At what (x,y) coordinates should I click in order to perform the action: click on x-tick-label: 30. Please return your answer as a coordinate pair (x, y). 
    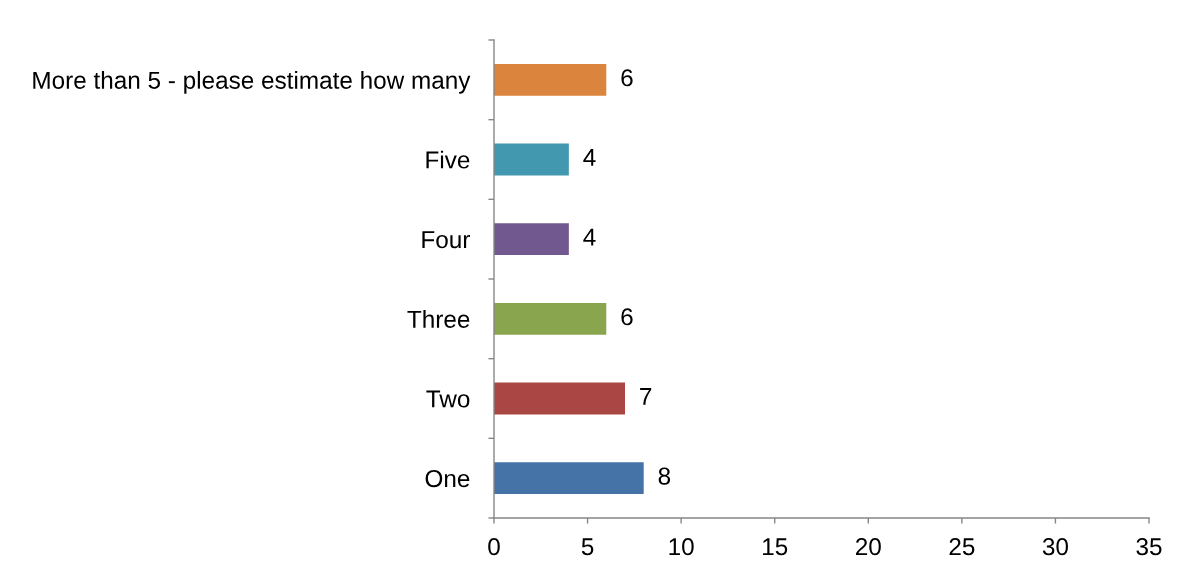
    Looking at the image, I should click on (1055, 547).